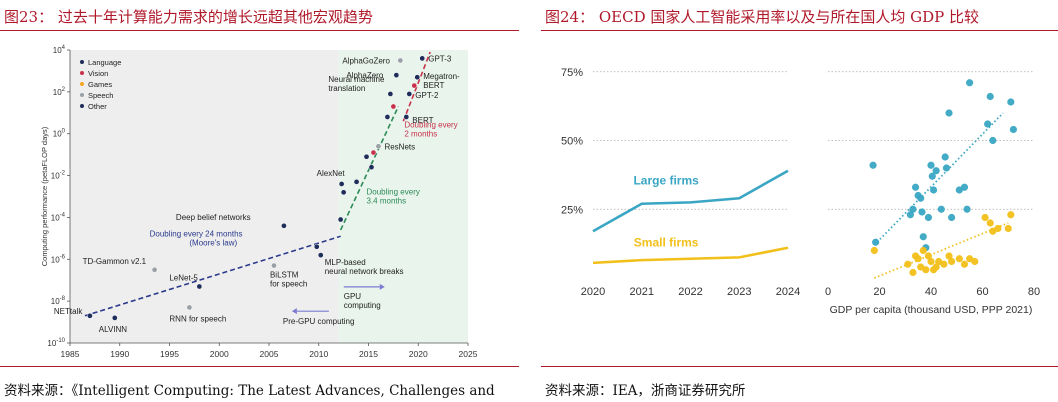 The height and width of the screenshot is (402, 1058). I want to click on legend-label: Language, so click(104, 62).